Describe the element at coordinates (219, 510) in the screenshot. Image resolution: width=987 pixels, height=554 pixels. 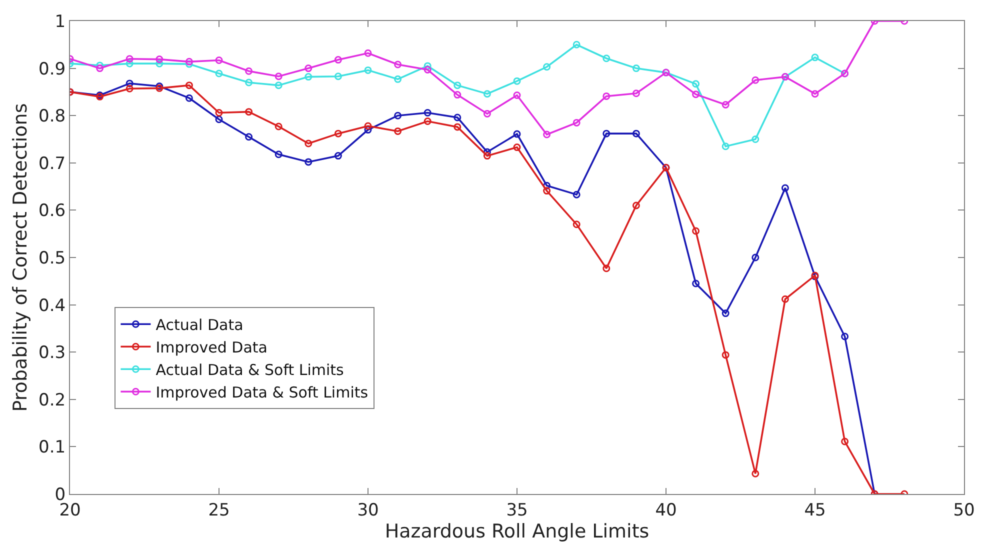
I see `x-tick-label: 25` at that location.